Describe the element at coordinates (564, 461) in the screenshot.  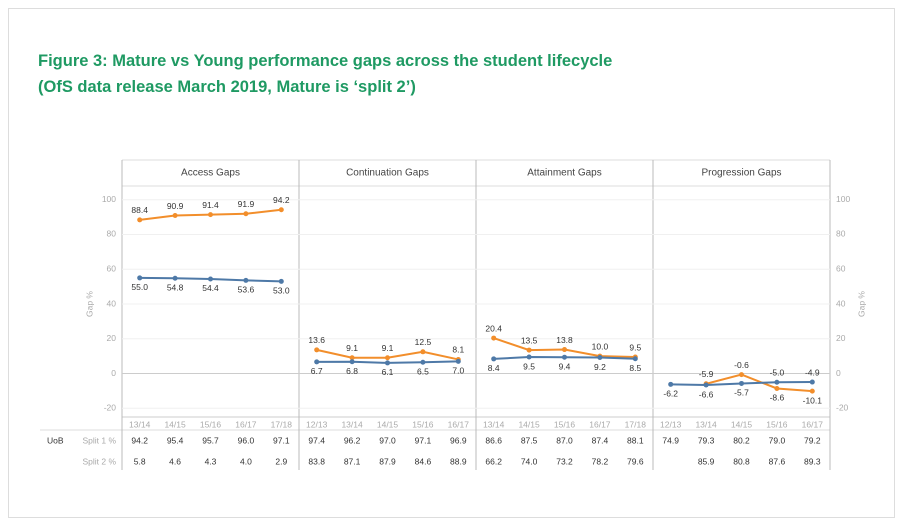
I see `table-cell: 73.2` at that location.